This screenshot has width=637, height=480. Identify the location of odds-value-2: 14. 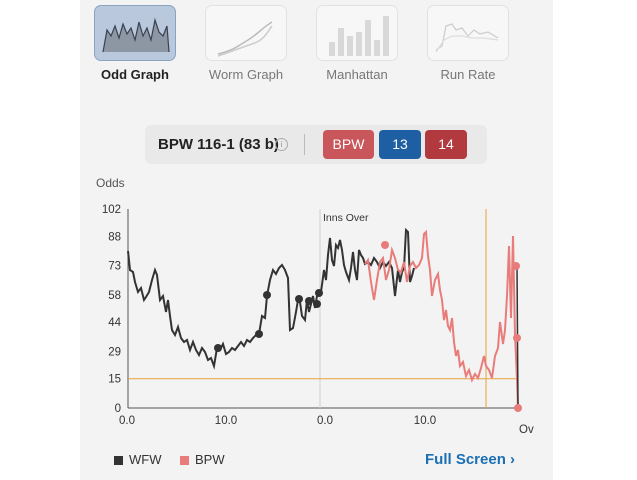
(446, 144).